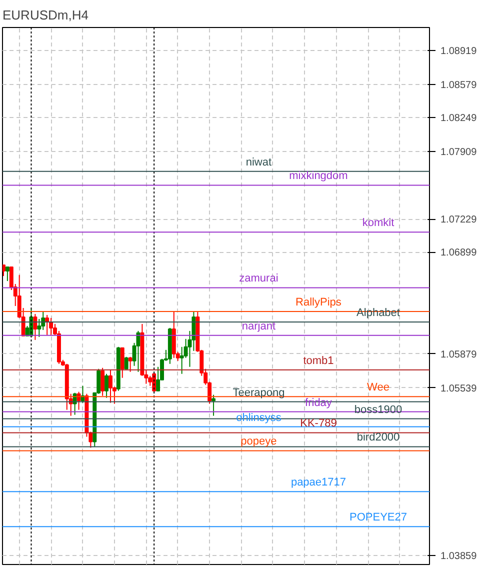  Describe the element at coordinates (459, 354) in the screenshot. I see `y-tick-label: 1.05879` at that location.